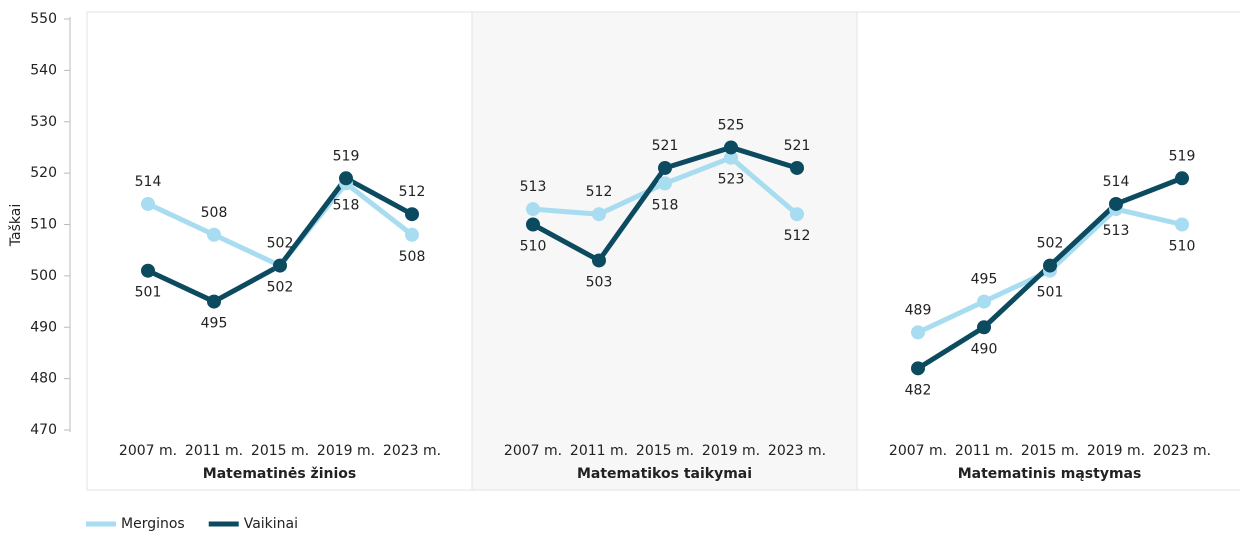  I want to click on data-label: 490, so click(984, 349).